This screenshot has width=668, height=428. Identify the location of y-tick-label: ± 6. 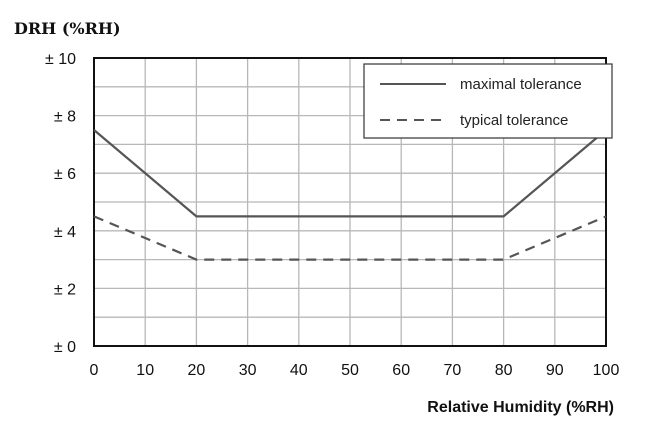
(65, 174).